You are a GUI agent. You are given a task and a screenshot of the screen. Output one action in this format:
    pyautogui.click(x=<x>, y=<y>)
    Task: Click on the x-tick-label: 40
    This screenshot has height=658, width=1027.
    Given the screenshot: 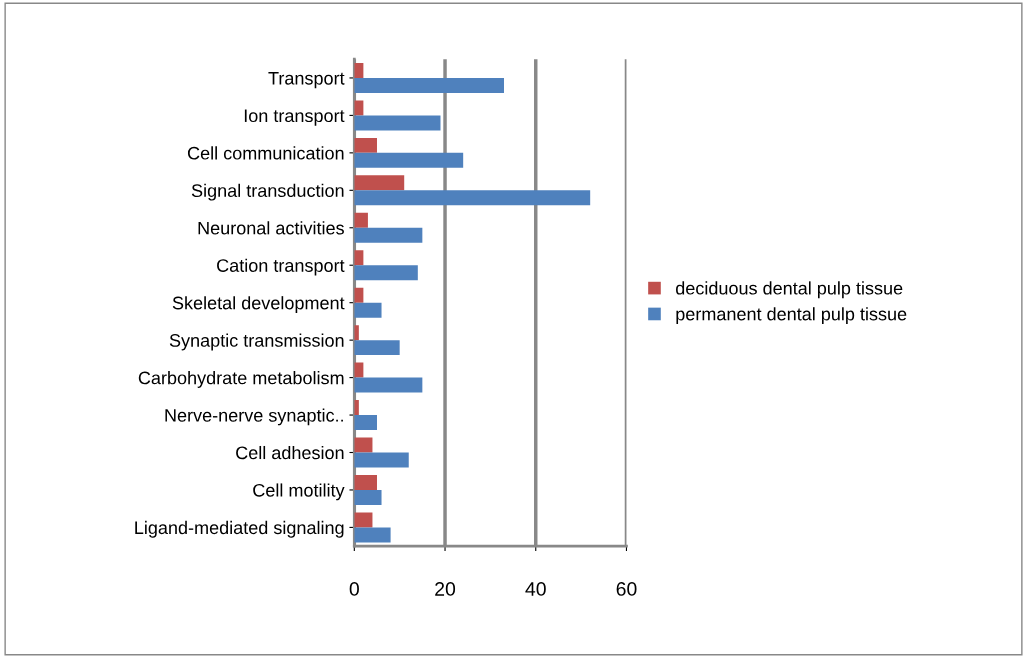 What is the action you would take?
    pyautogui.click(x=535, y=589)
    